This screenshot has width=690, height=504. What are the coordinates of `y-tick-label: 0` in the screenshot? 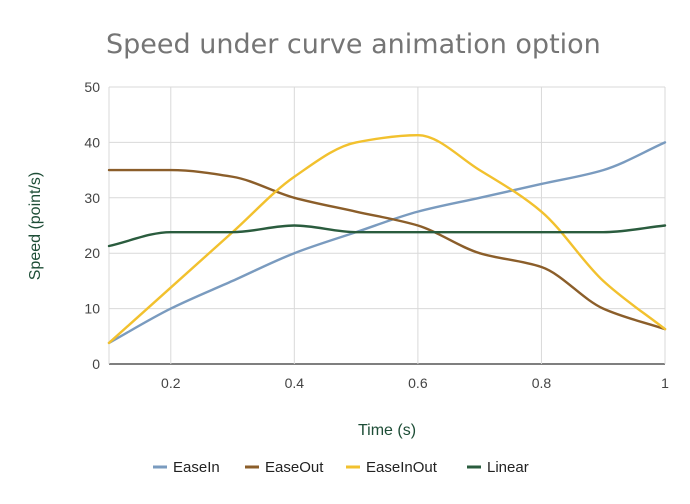 It's located at (96, 364).